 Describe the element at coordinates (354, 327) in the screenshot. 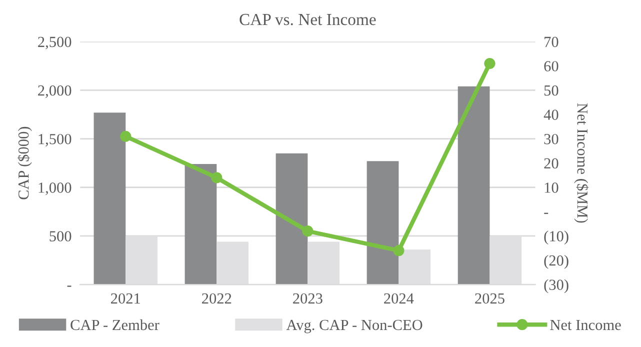

I see `legend-label: Avg. CAP - Non-CEO` at that location.